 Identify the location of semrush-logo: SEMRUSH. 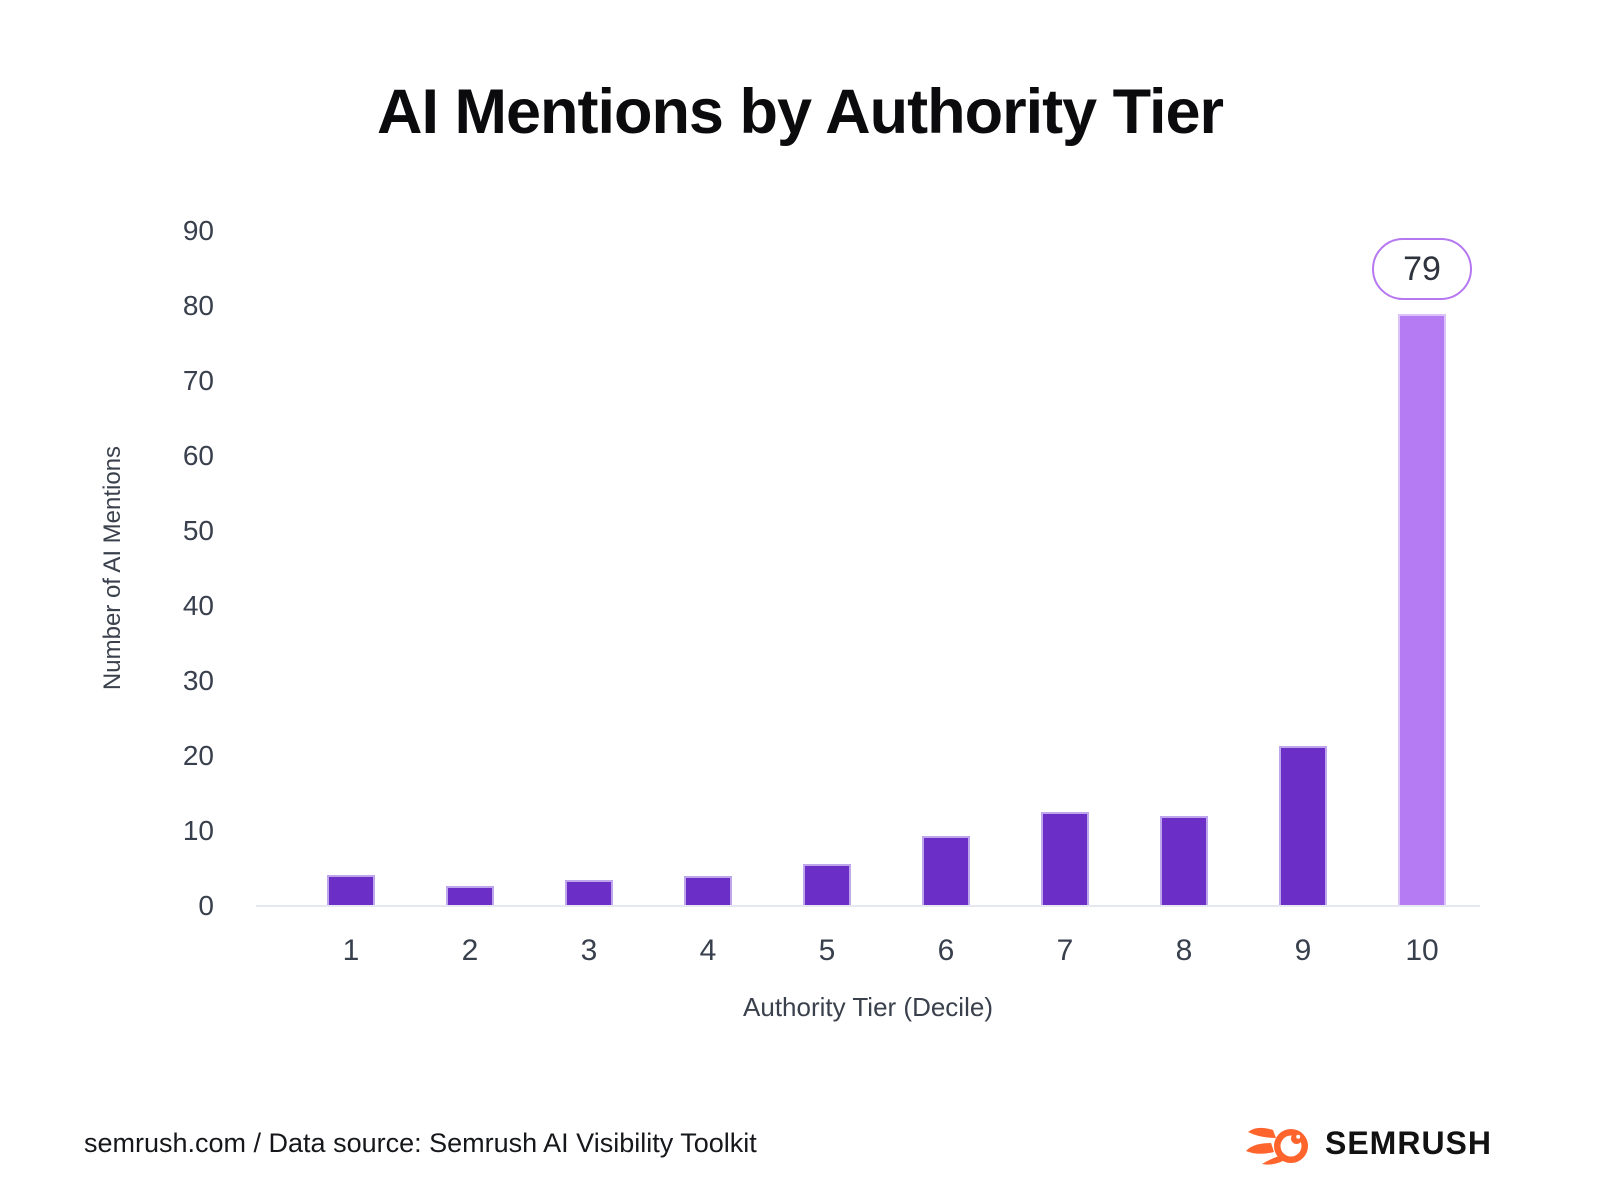
(1367, 1143).